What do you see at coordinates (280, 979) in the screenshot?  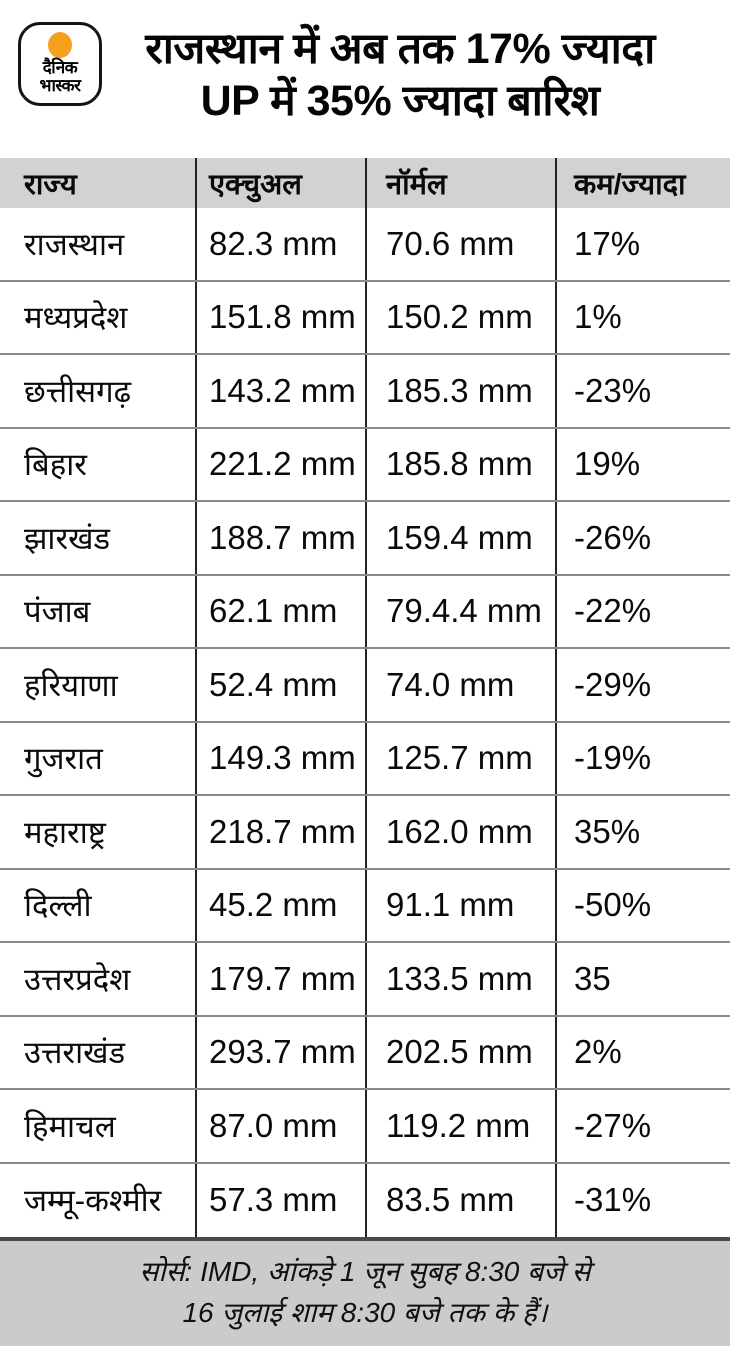 I see `actual-cell: 179.7 mm` at bounding box center [280, 979].